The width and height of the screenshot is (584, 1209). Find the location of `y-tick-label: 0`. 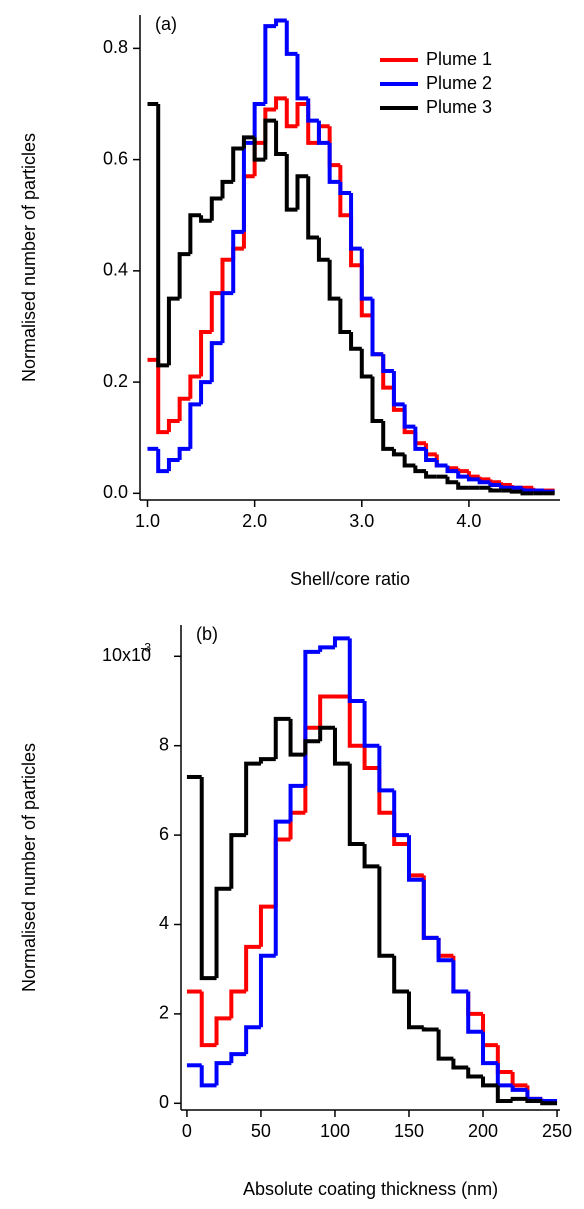

y-tick-label: 0 is located at coordinates (164, 1102).